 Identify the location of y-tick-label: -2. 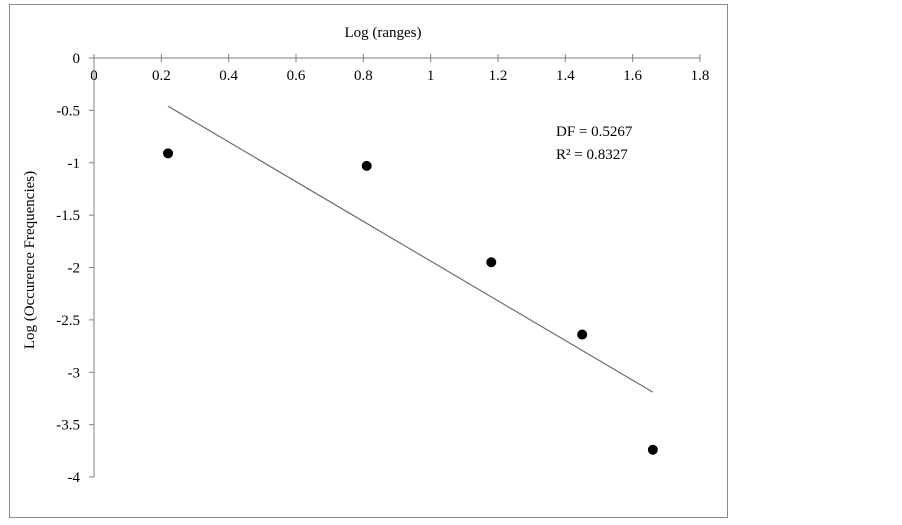
(74, 269).